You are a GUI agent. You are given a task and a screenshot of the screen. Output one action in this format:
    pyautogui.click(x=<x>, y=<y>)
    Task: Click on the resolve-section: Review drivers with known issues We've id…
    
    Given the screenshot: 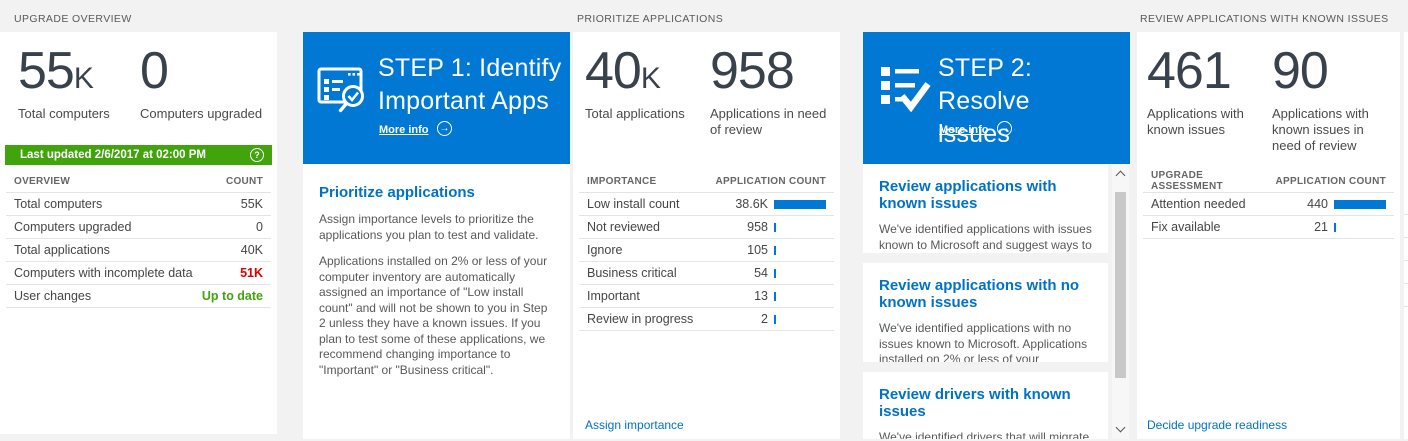 What is the action you would take?
    pyautogui.click(x=985, y=405)
    